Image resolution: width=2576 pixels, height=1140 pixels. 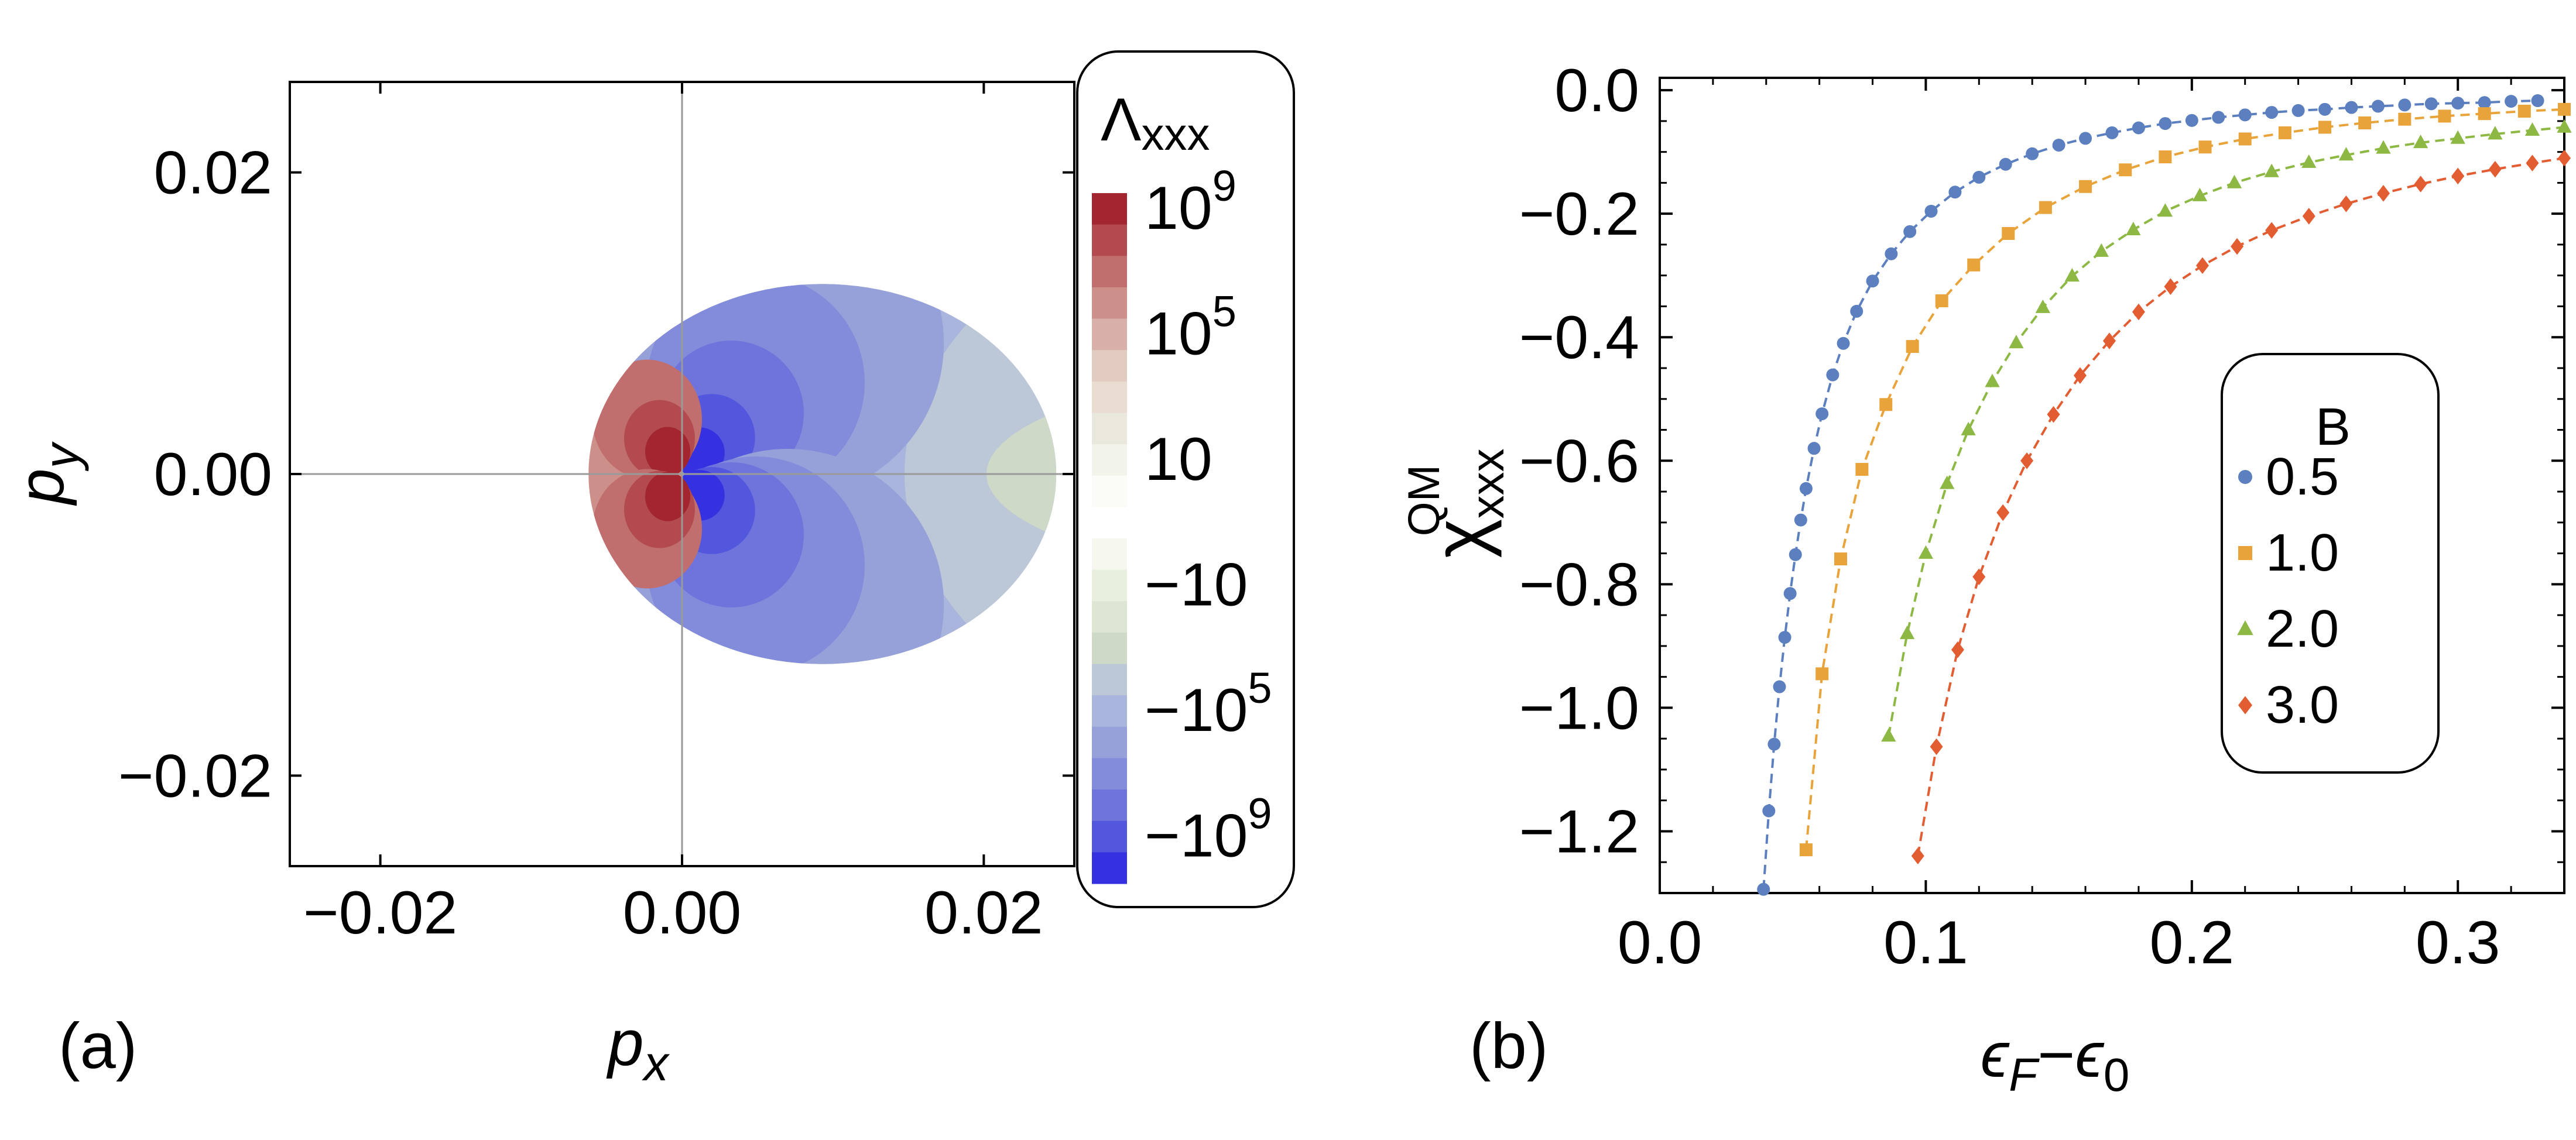 I want to click on x-tick-label: 0.2, so click(x=2192, y=943).